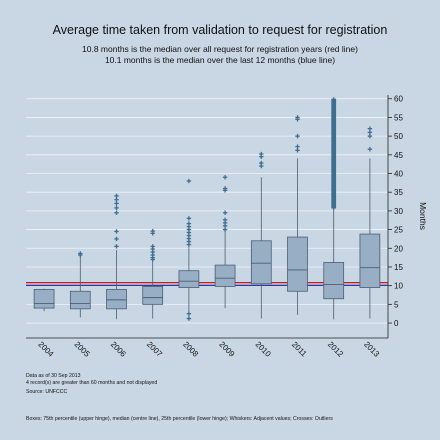 The height and width of the screenshot is (440, 440). I want to click on x-tick-label-2005: 2005, so click(82, 349).